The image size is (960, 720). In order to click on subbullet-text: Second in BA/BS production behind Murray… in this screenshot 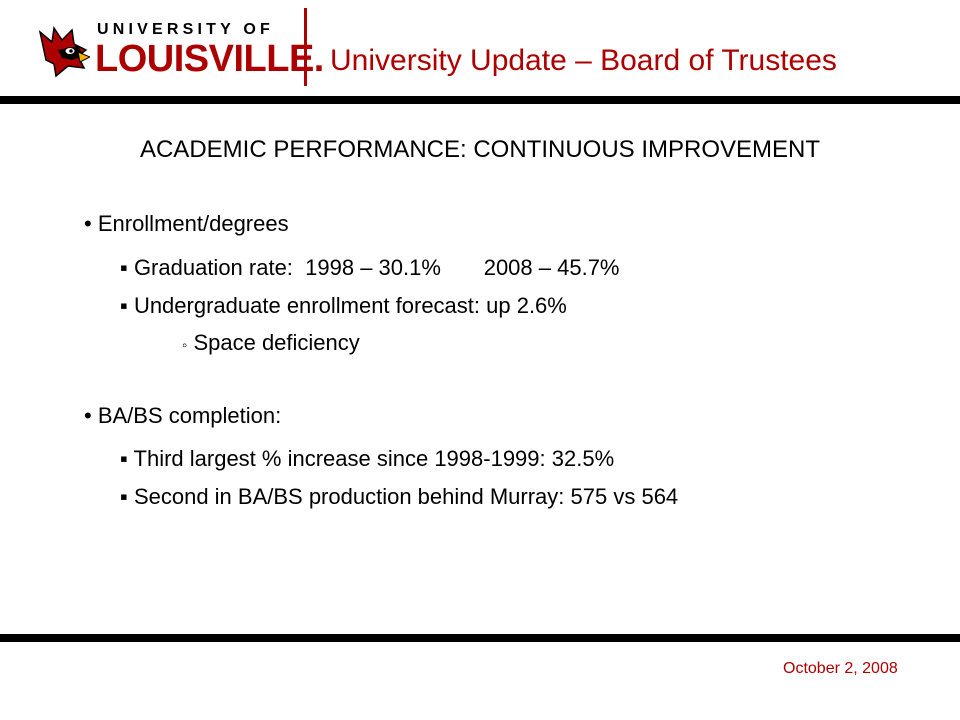, I will do `click(406, 496)`.